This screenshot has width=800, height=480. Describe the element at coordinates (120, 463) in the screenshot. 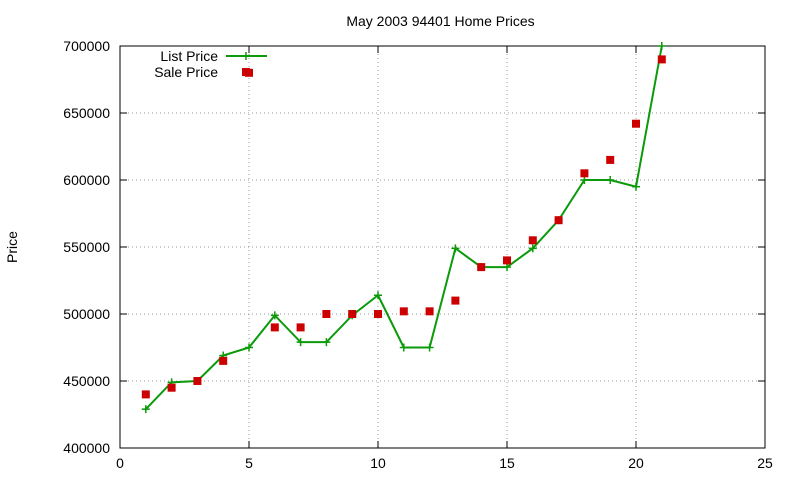

I see `x-tick-label: 0` at that location.